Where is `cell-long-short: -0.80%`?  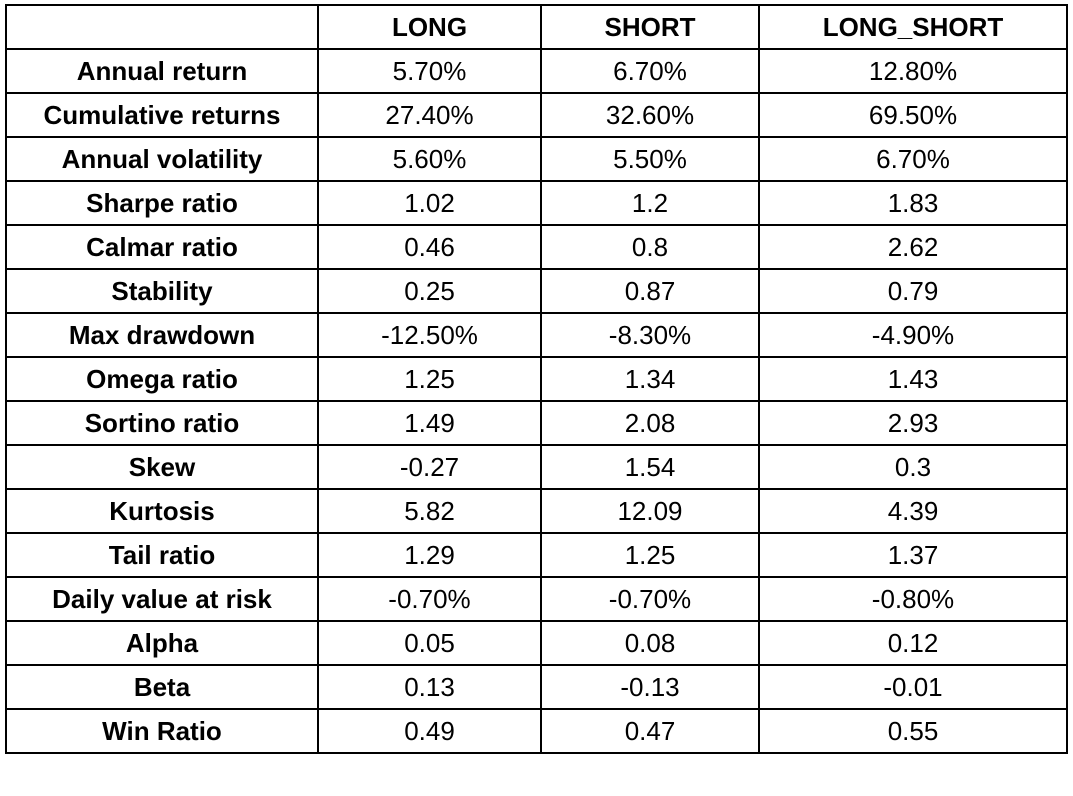 cell-long-short: -0.80% is located at coordinates (913, 599).